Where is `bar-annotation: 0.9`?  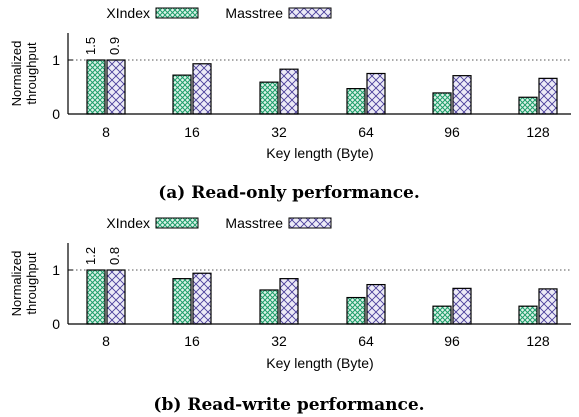
bar-annotation: 0.9 is located at coordinates (114, 46).